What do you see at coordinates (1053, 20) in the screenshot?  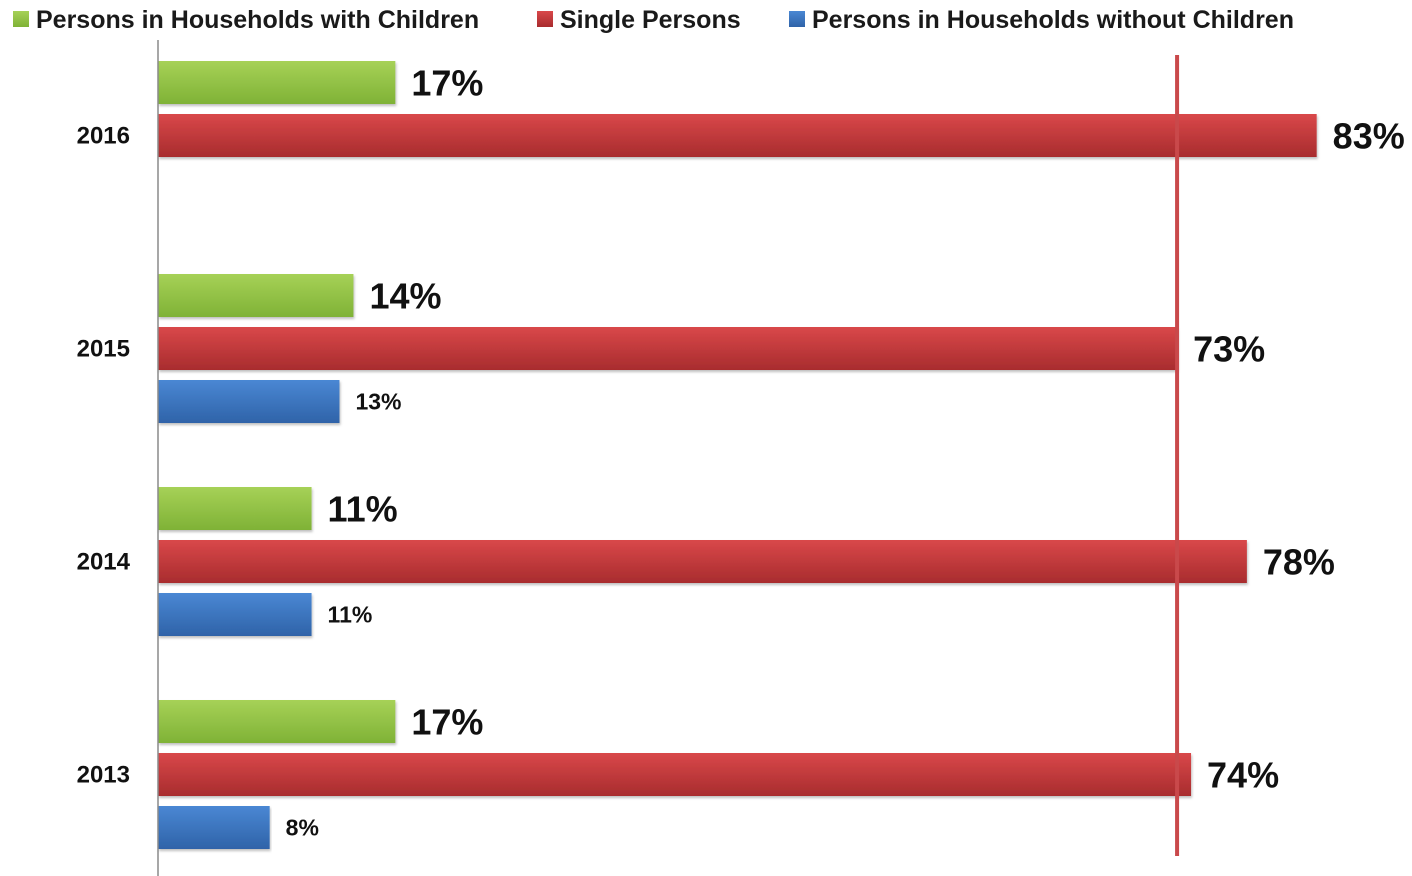 I see `legend-label-2: Persons in Households without Children` at bounding box center [1053, 20].